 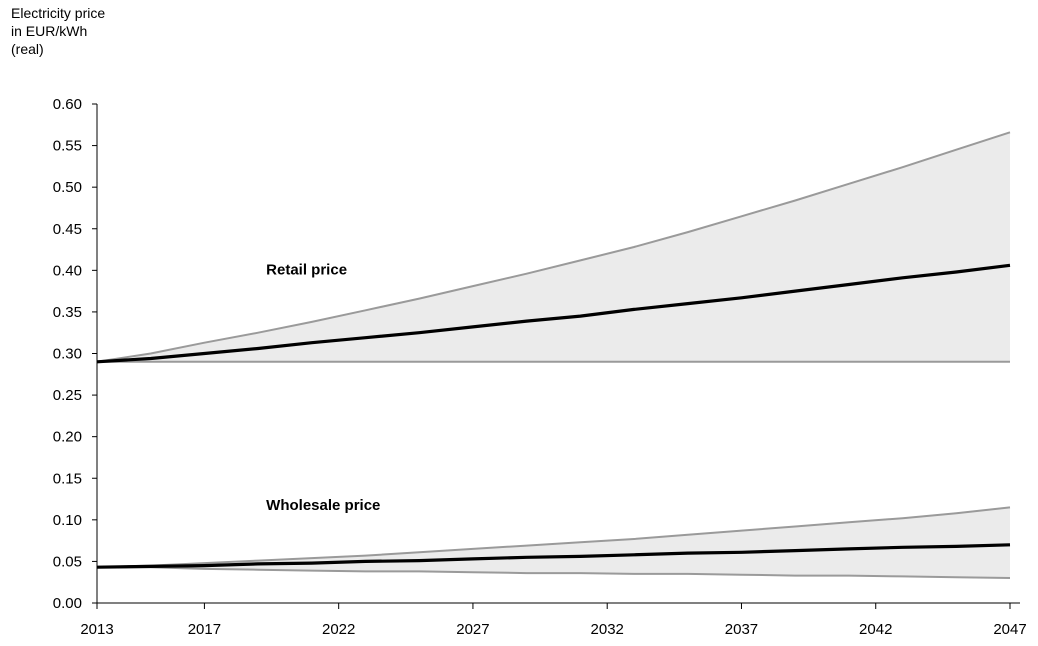 What do you see at coordinates (67, 520) in the screenshot?
I see `y-tick-label: 0.10` at bounding box center [67, 520].